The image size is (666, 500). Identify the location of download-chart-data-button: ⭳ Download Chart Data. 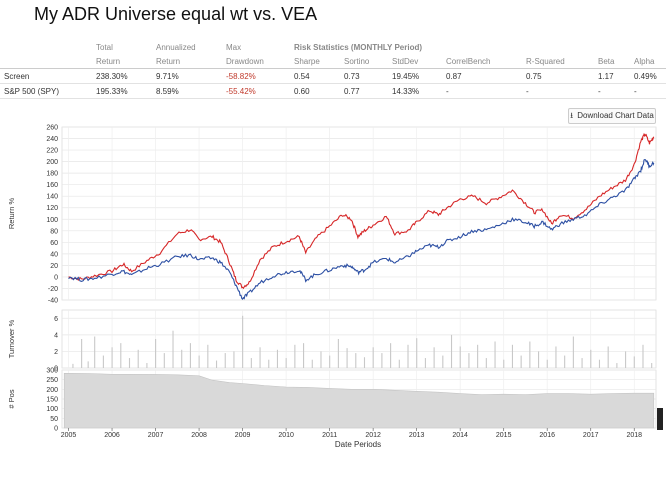
(612, 116).